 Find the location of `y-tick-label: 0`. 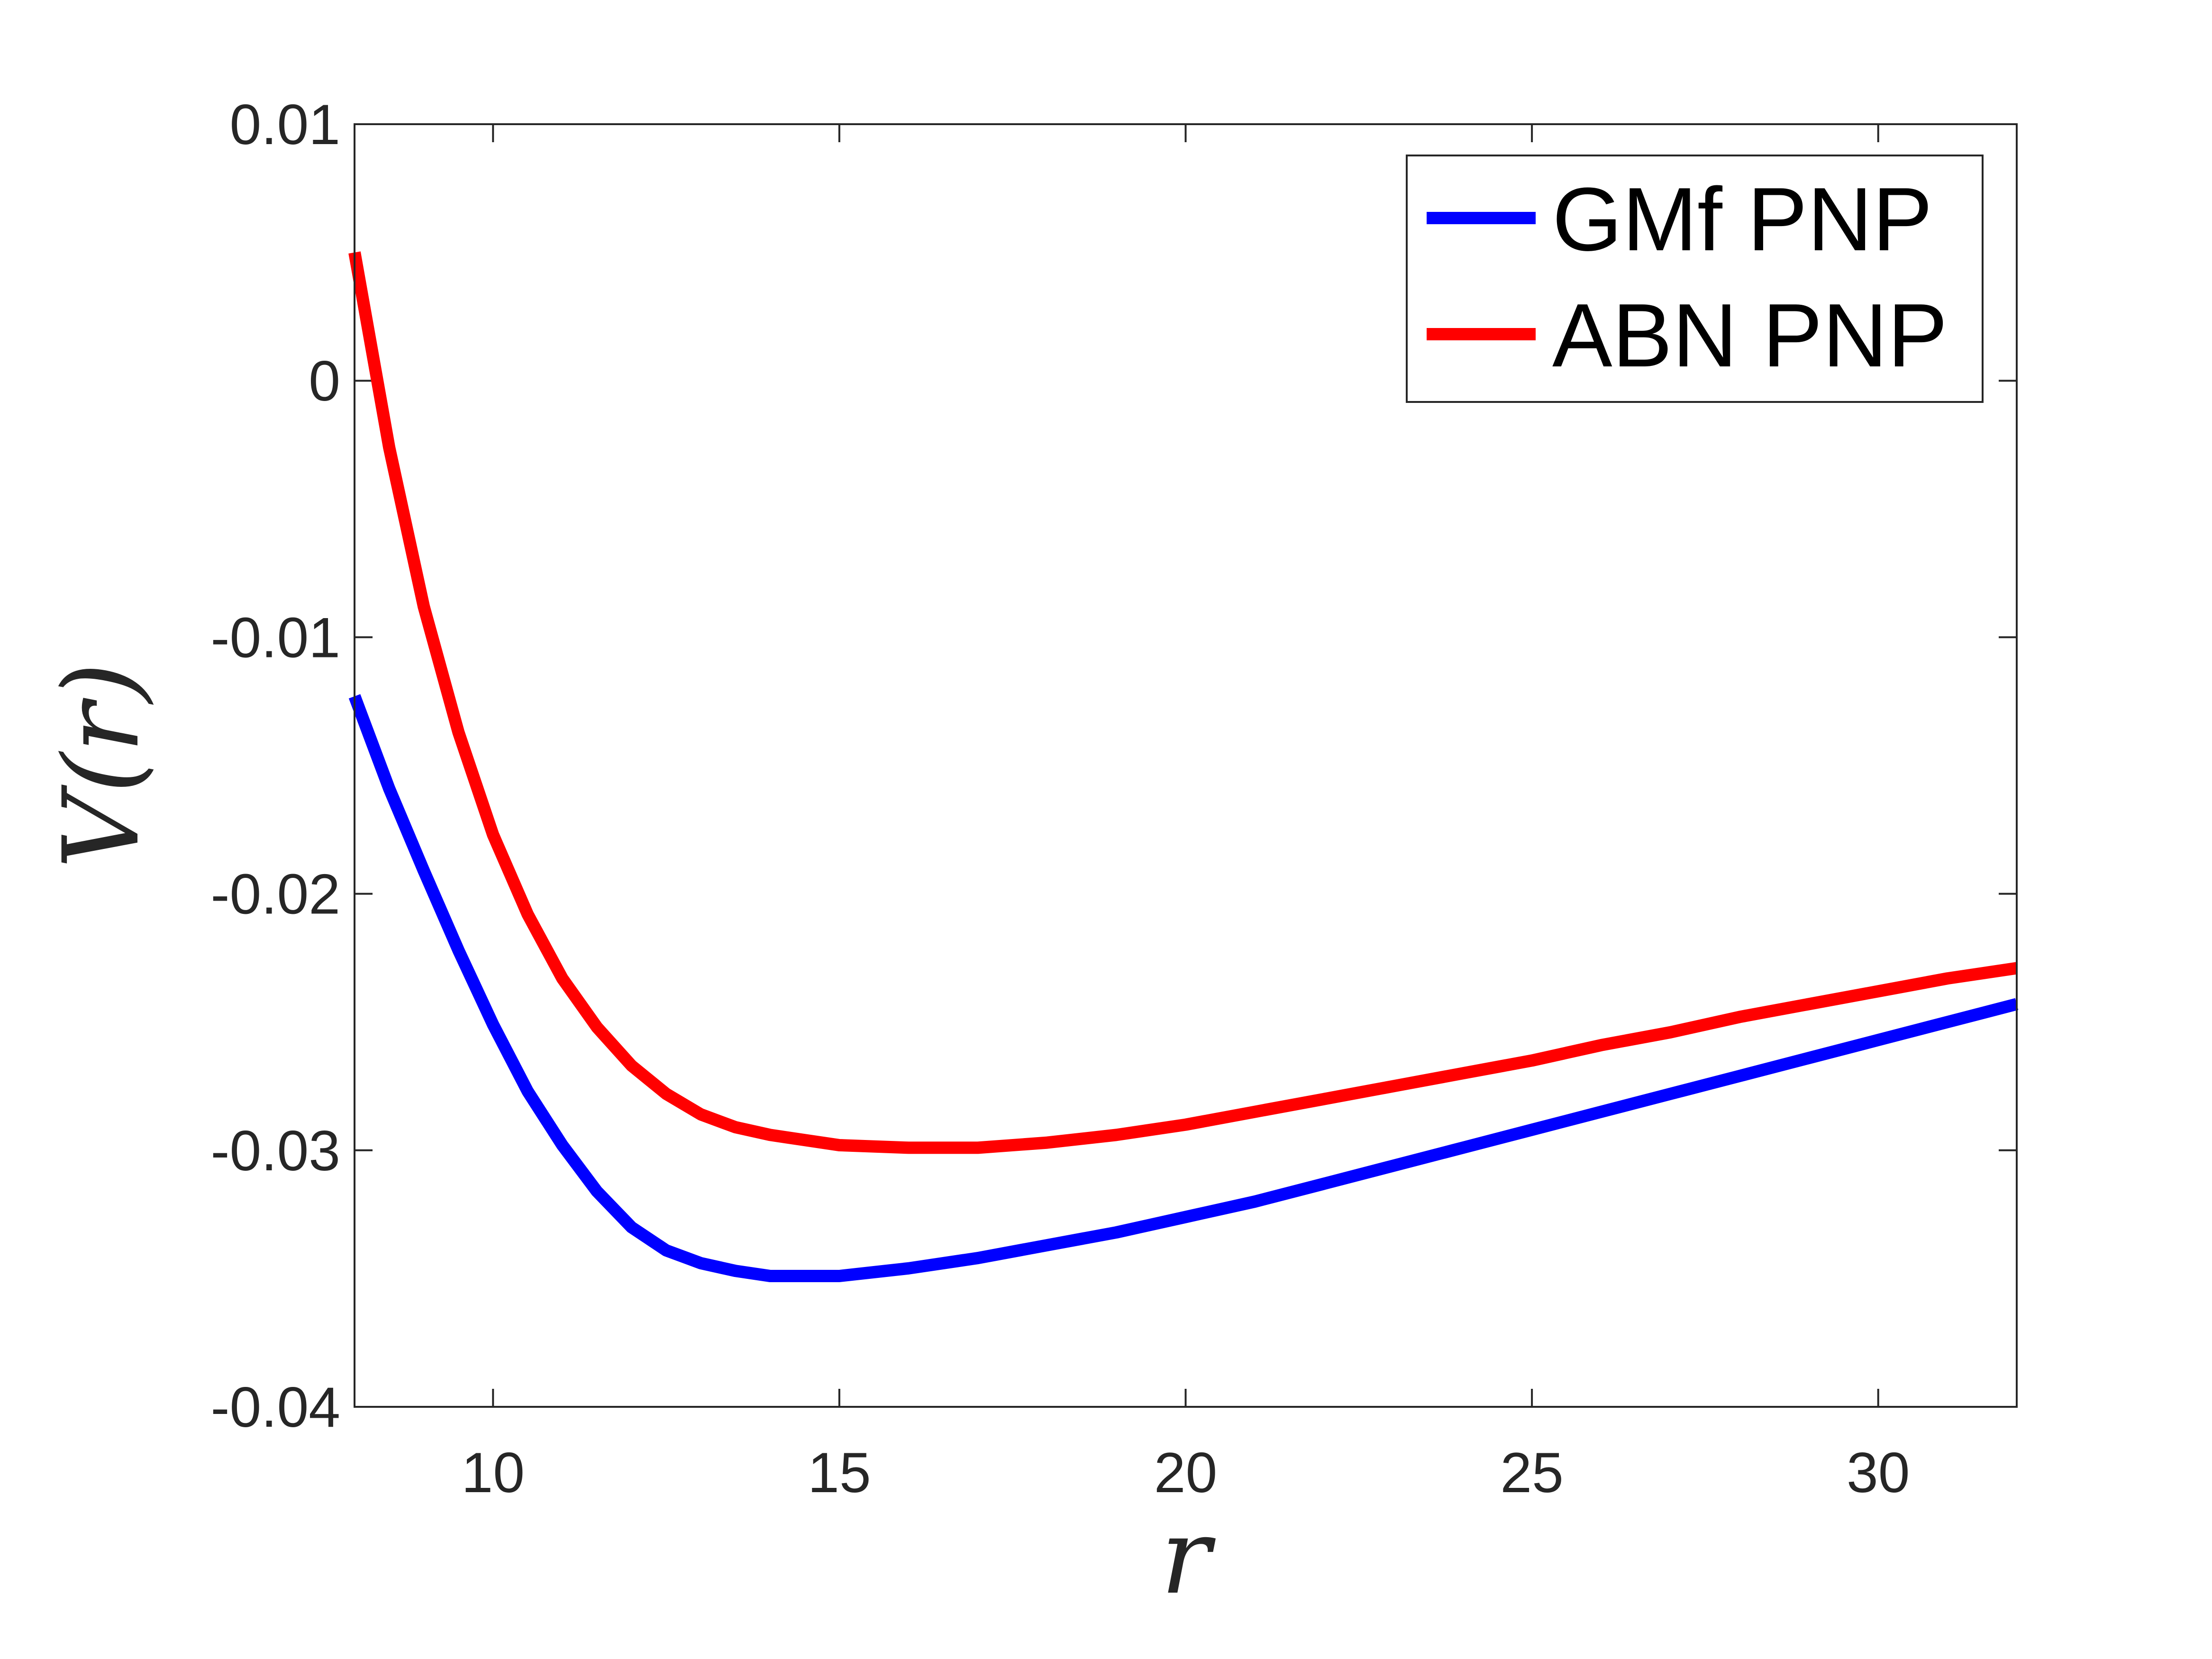

y-tick-label: 0 is located at coordinates (324, 381).